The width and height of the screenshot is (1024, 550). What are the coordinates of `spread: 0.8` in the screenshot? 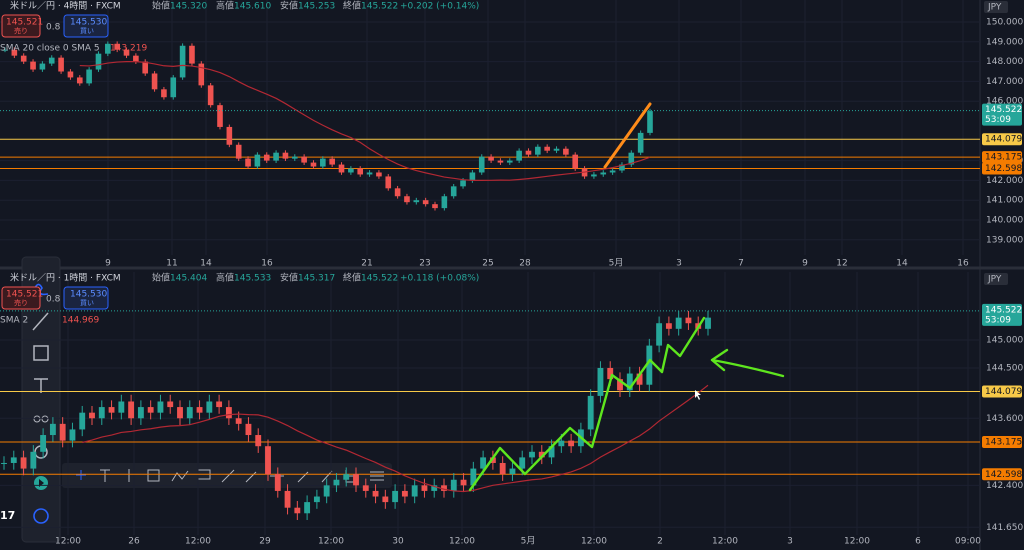 It's located at (53, 300).